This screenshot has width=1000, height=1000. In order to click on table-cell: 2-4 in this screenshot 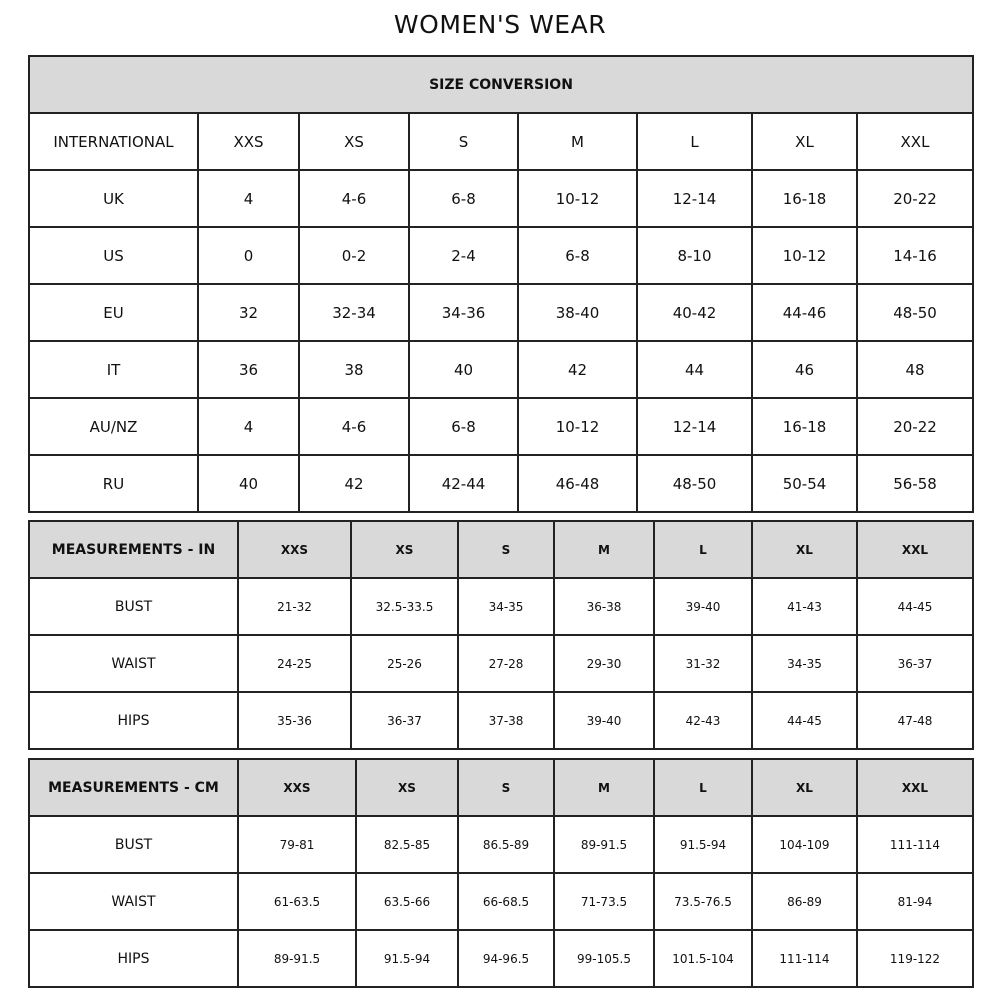, I will do `click(463, 255)`.